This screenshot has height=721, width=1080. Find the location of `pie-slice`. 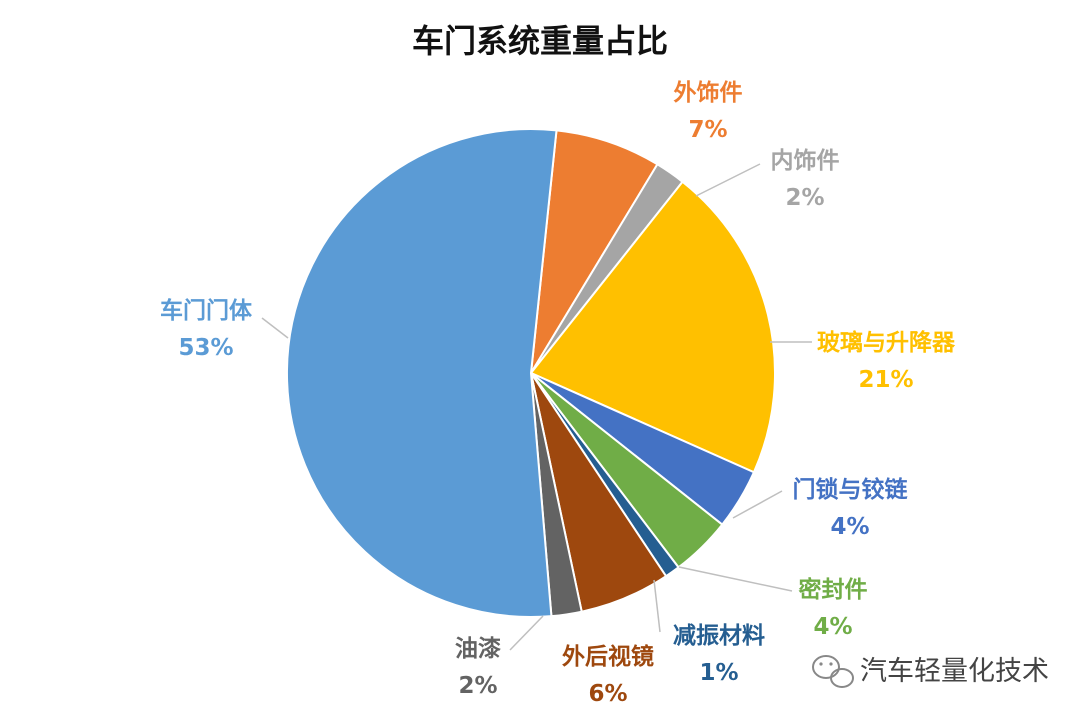

pie-slice is located at coordinates (594, 251).